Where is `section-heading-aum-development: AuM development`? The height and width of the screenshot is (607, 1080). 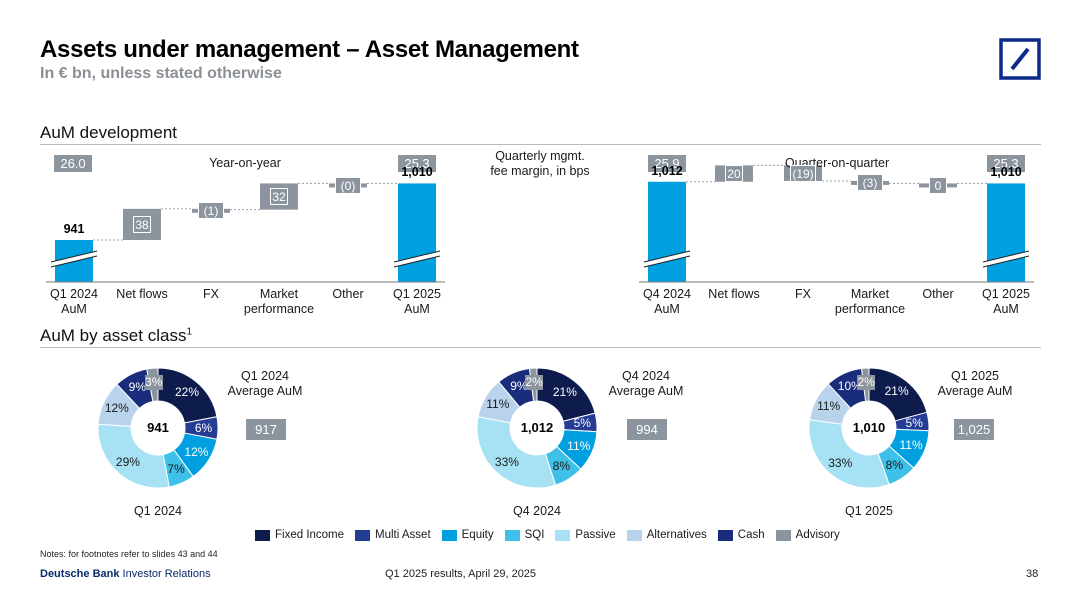
section-heading-aum-development: AuM development is located at coordinates (109, 132).